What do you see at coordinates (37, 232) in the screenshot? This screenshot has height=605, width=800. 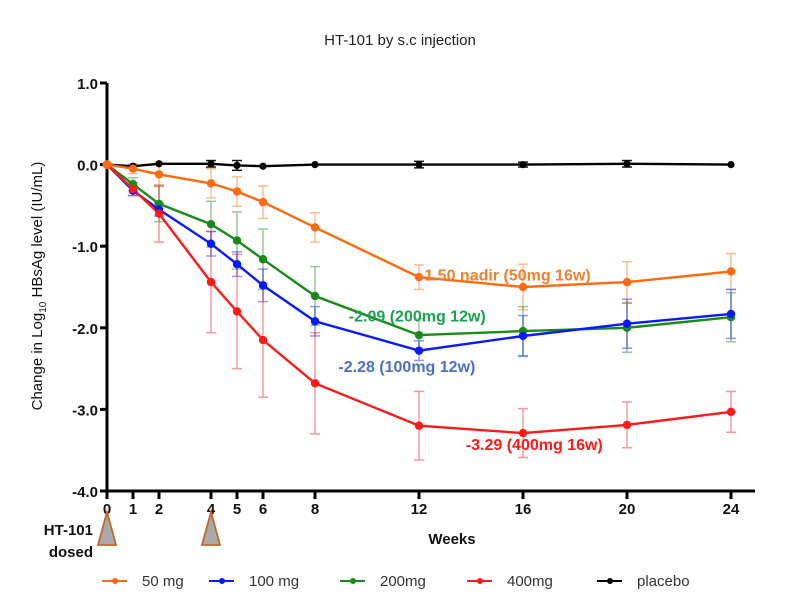 I see `y-axis-label-post: HBsAg level (IU/mL)` at bounding box center [37, 232].